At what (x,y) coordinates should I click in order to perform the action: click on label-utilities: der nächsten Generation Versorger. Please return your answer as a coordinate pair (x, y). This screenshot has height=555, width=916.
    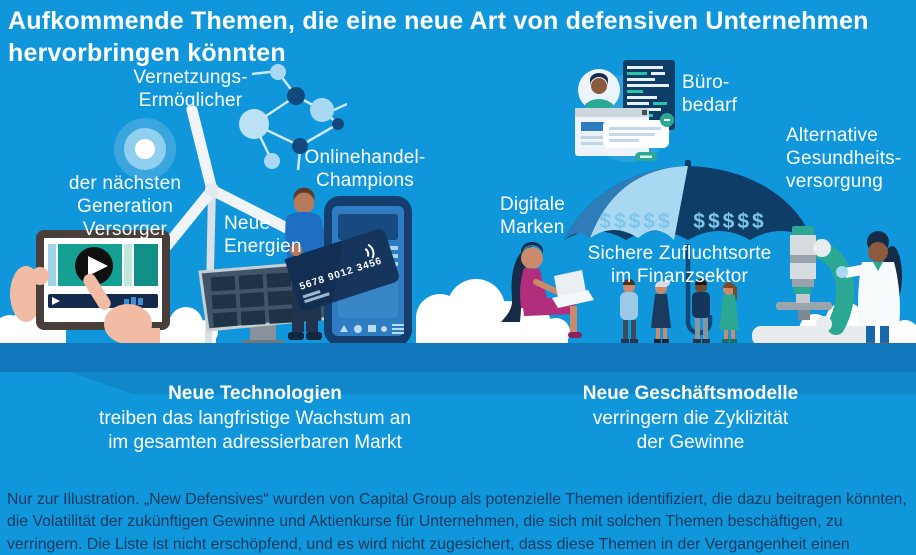
    Looking at the image, I should click on (125, 207).